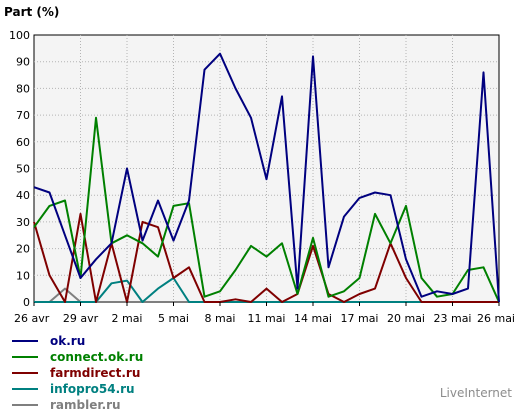  I want to click on legend-item: connect.ok.ru, so click(77, 357).